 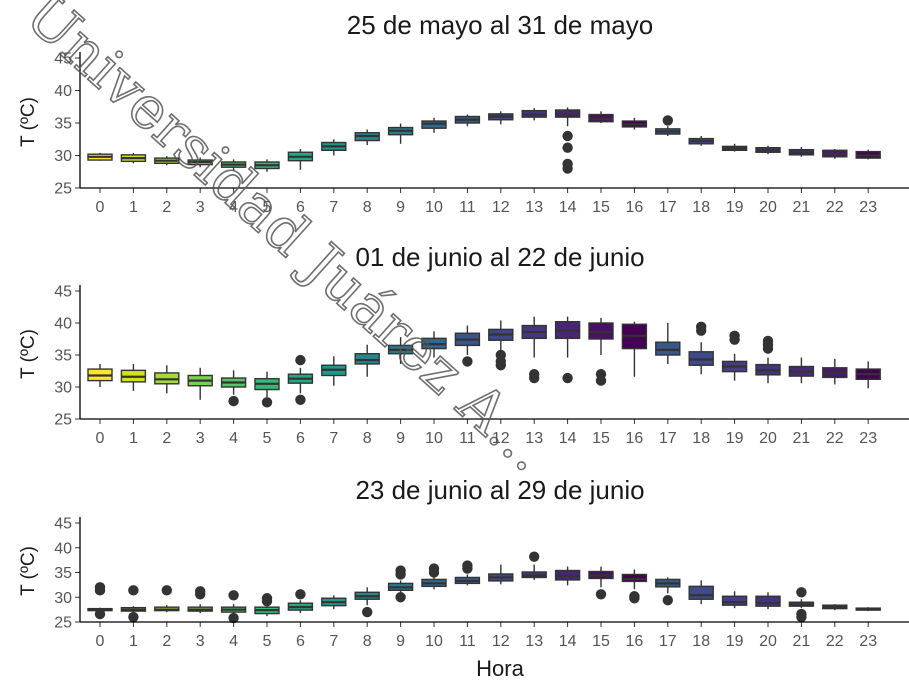 I want to click on y-axis-label: T (ºC), so click(x=28, y=571).